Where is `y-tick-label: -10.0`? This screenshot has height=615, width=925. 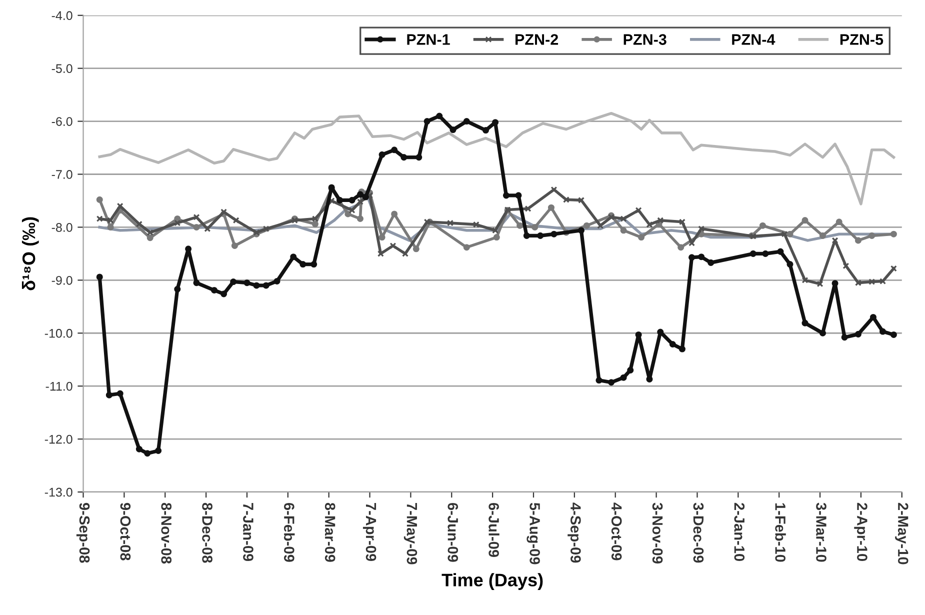 y-tick-label: -10.0 is located at coordinates (58, 333).